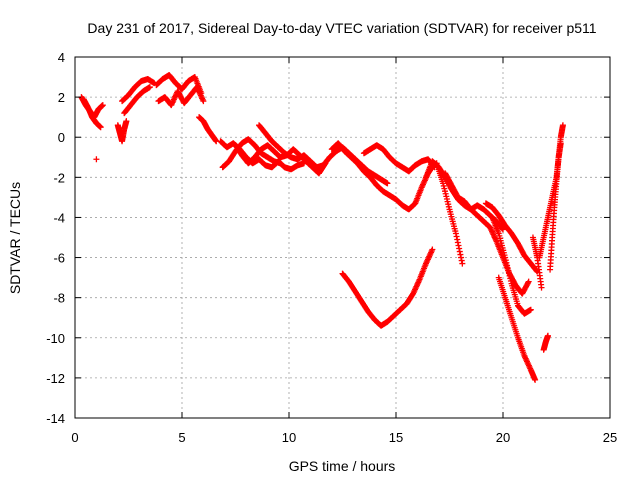 The height and width of the screenshot is (480, 640). I want to click on y-tick-label: -2, so click(59, 177).